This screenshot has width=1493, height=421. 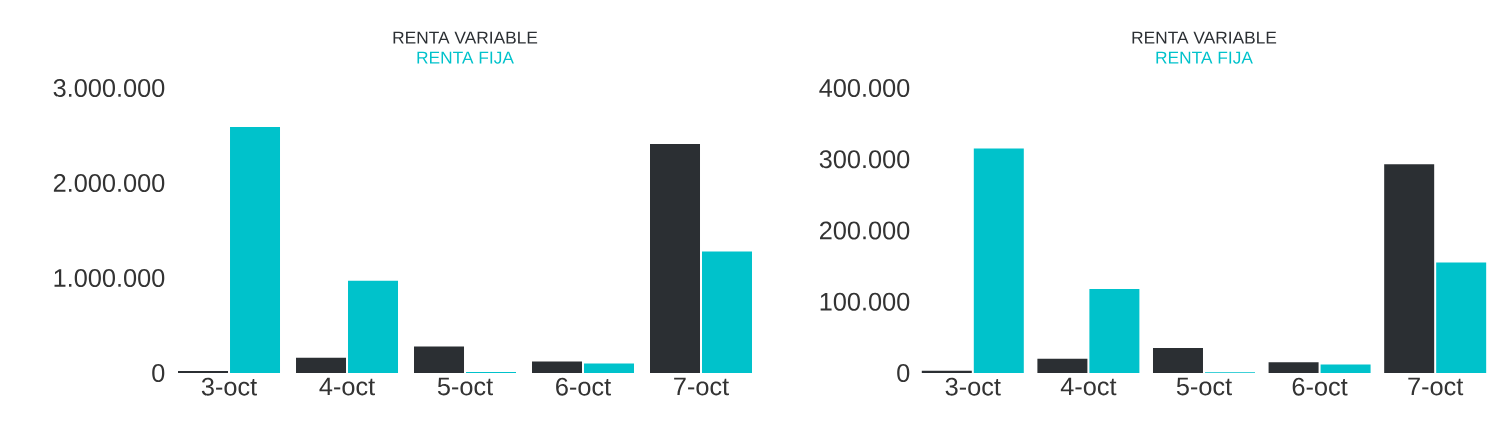 What do you see at coordinates (109, 278) in the screenshot?
I see `y-tick-label: 1.000.000` at bounding box center [109, 278].